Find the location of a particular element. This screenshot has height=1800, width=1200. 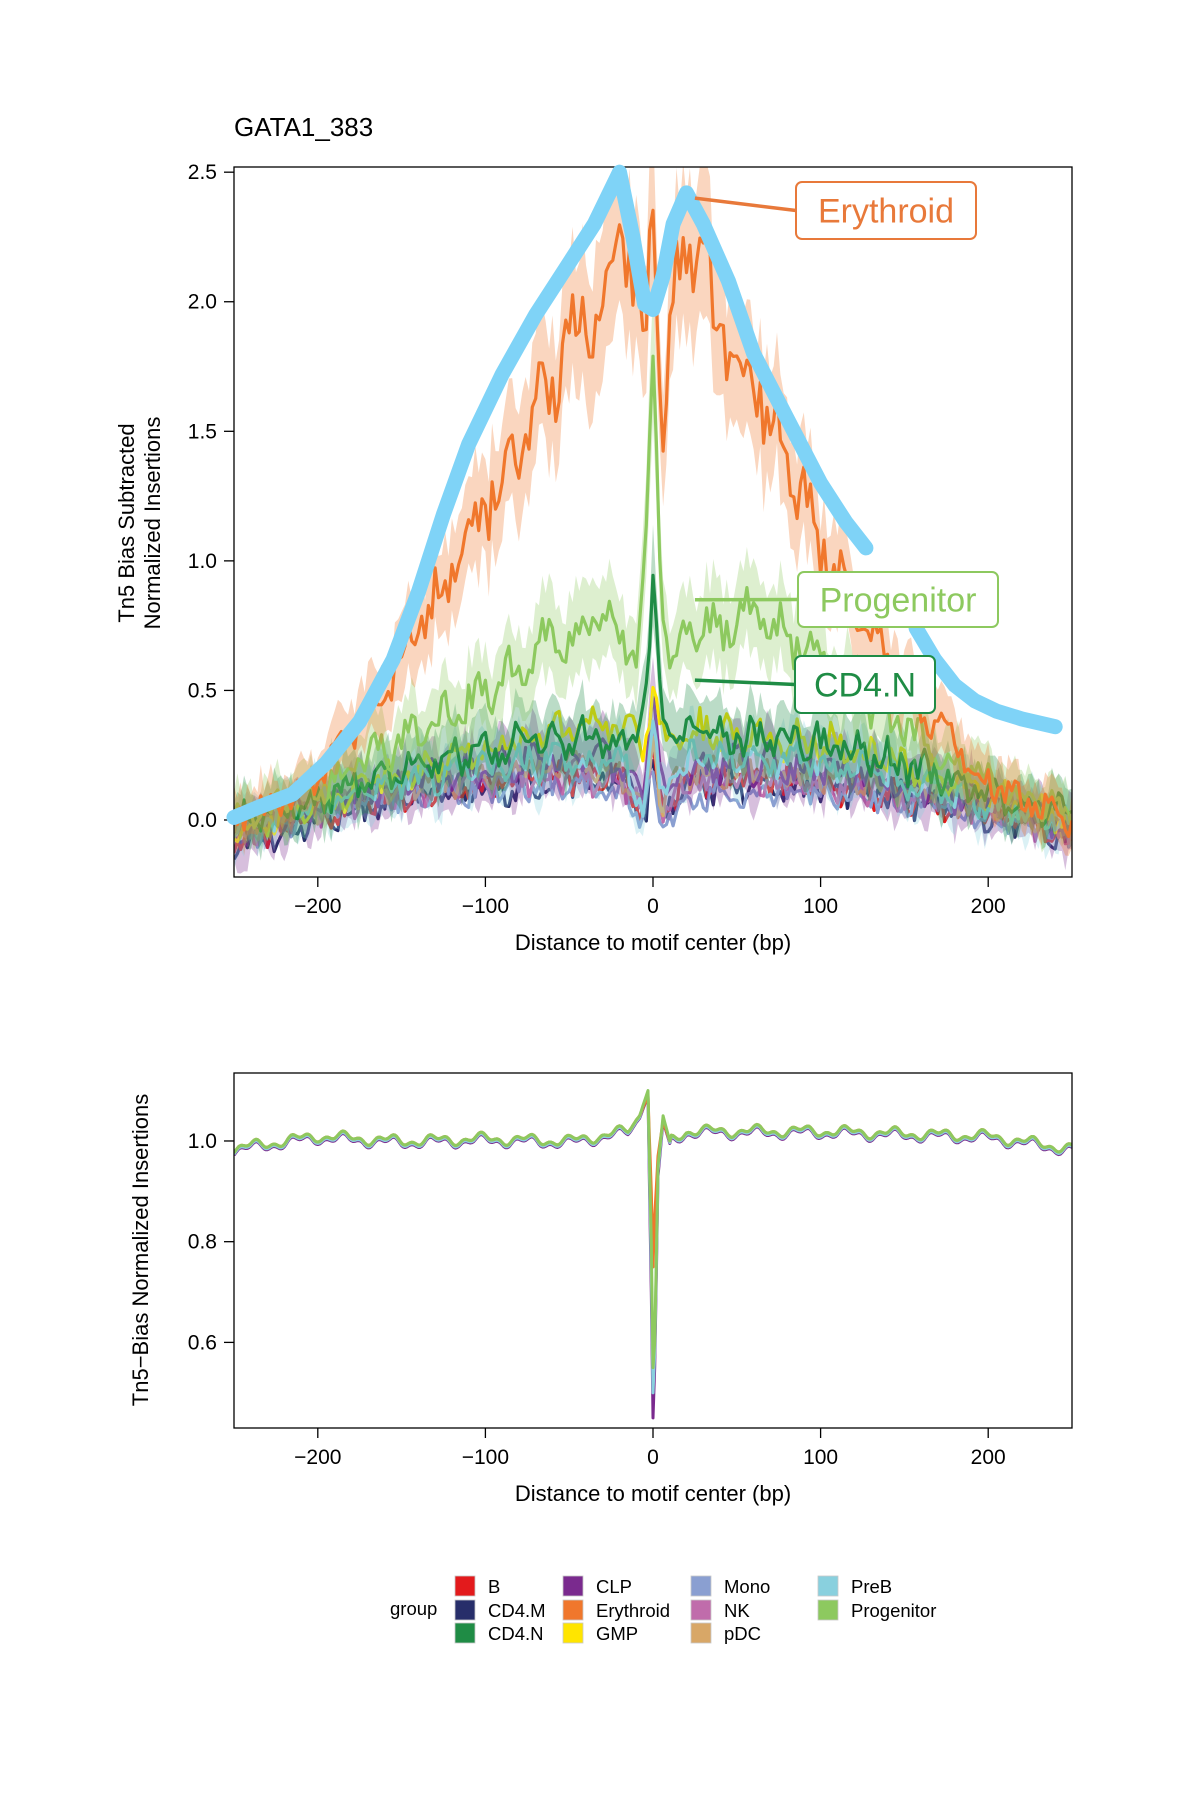

bottom-xtick-label: 0 is located at coordinates (653, 1457).